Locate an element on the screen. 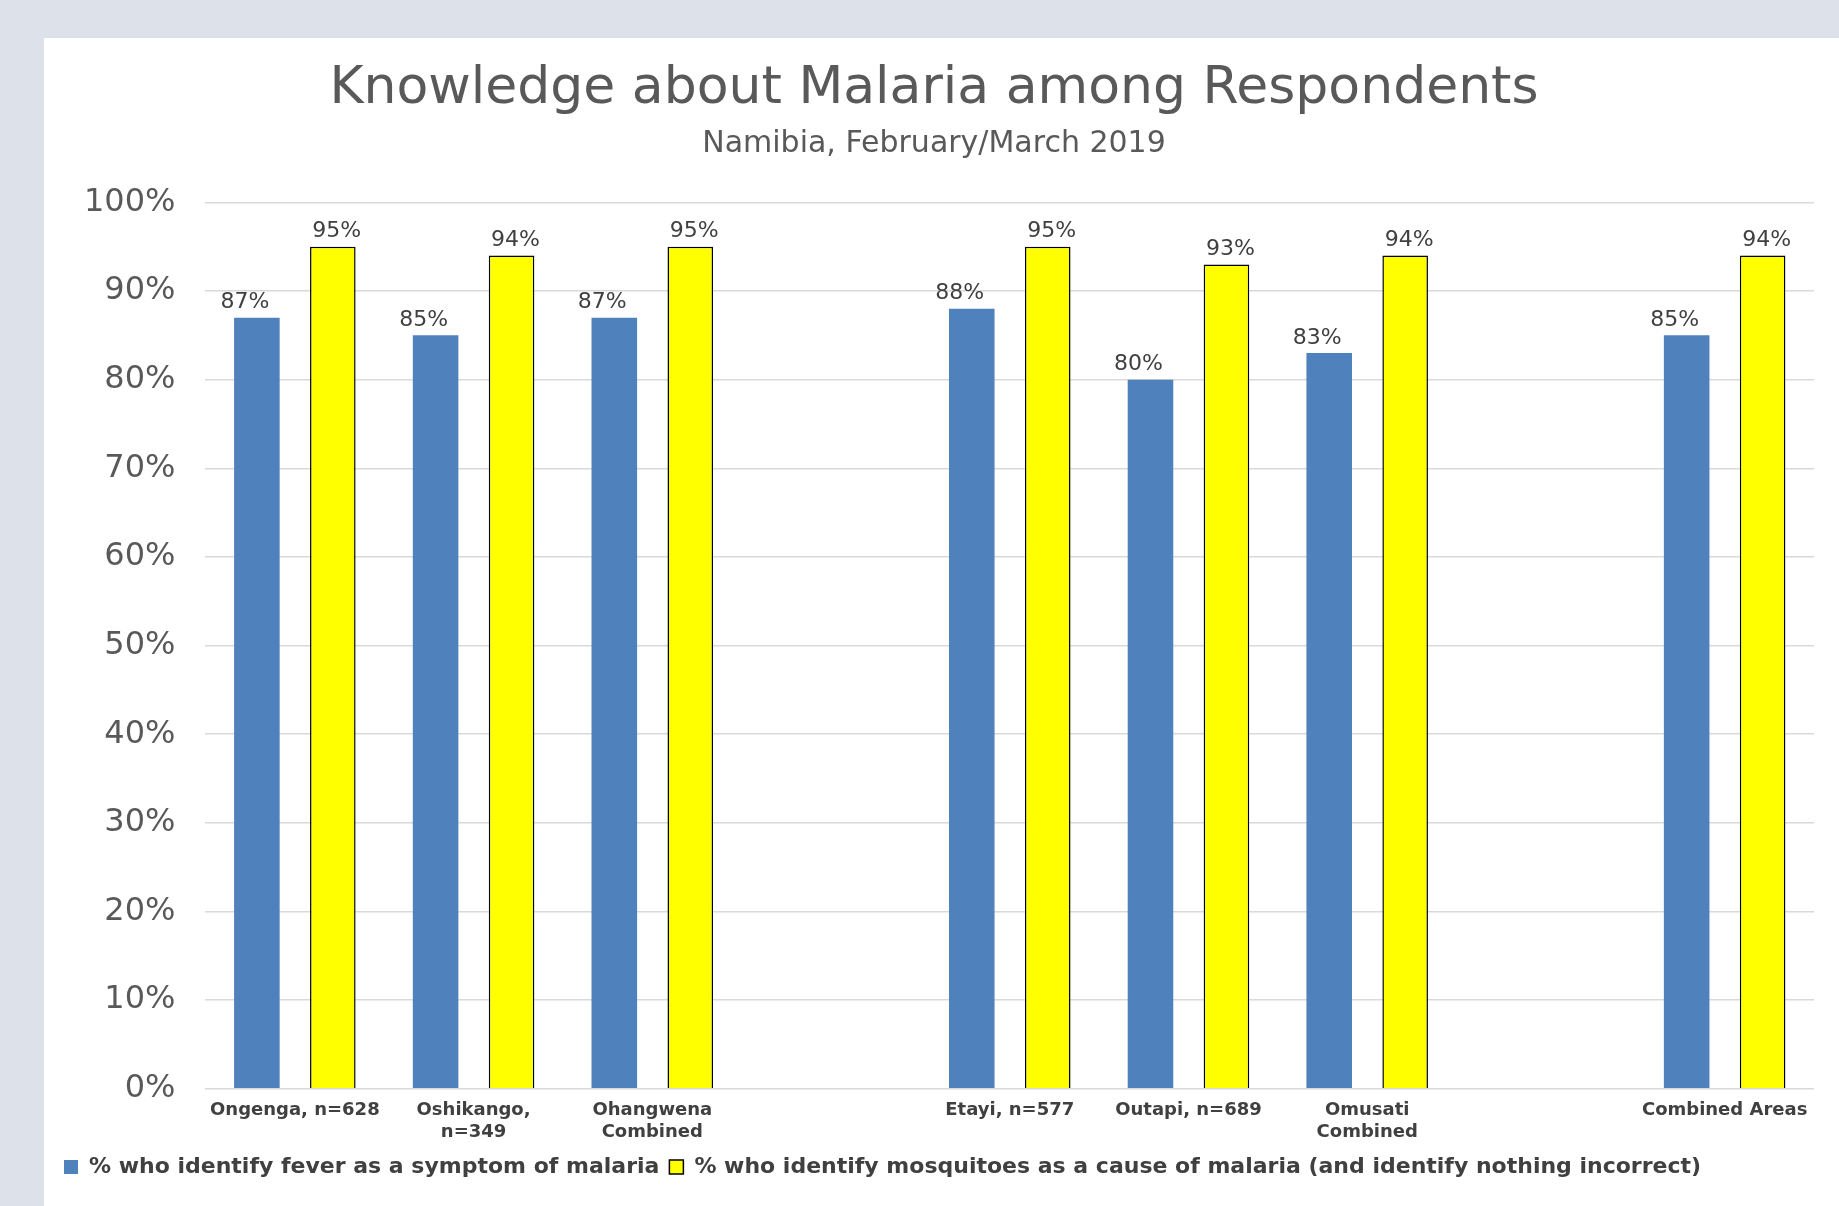 The image size is (1839, 1206). x-tick-label: Omusati Combined is located at coordinates (1367, 1119).